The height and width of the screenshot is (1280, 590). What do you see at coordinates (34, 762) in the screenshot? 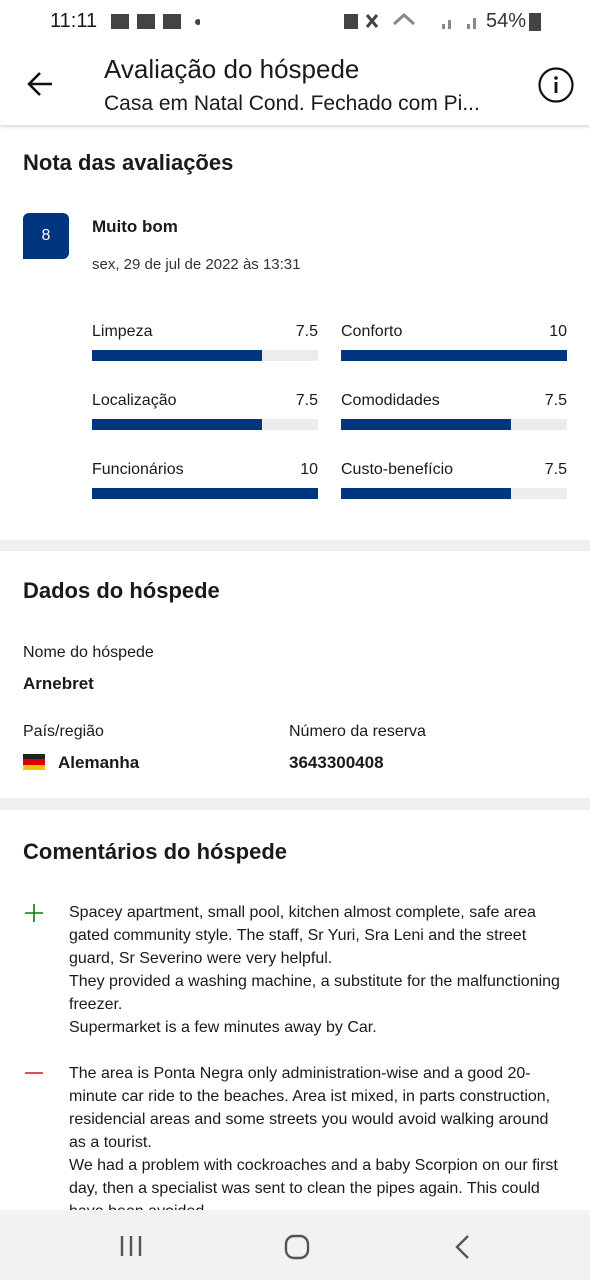
I see `flag` at bounding box center [34, 762].